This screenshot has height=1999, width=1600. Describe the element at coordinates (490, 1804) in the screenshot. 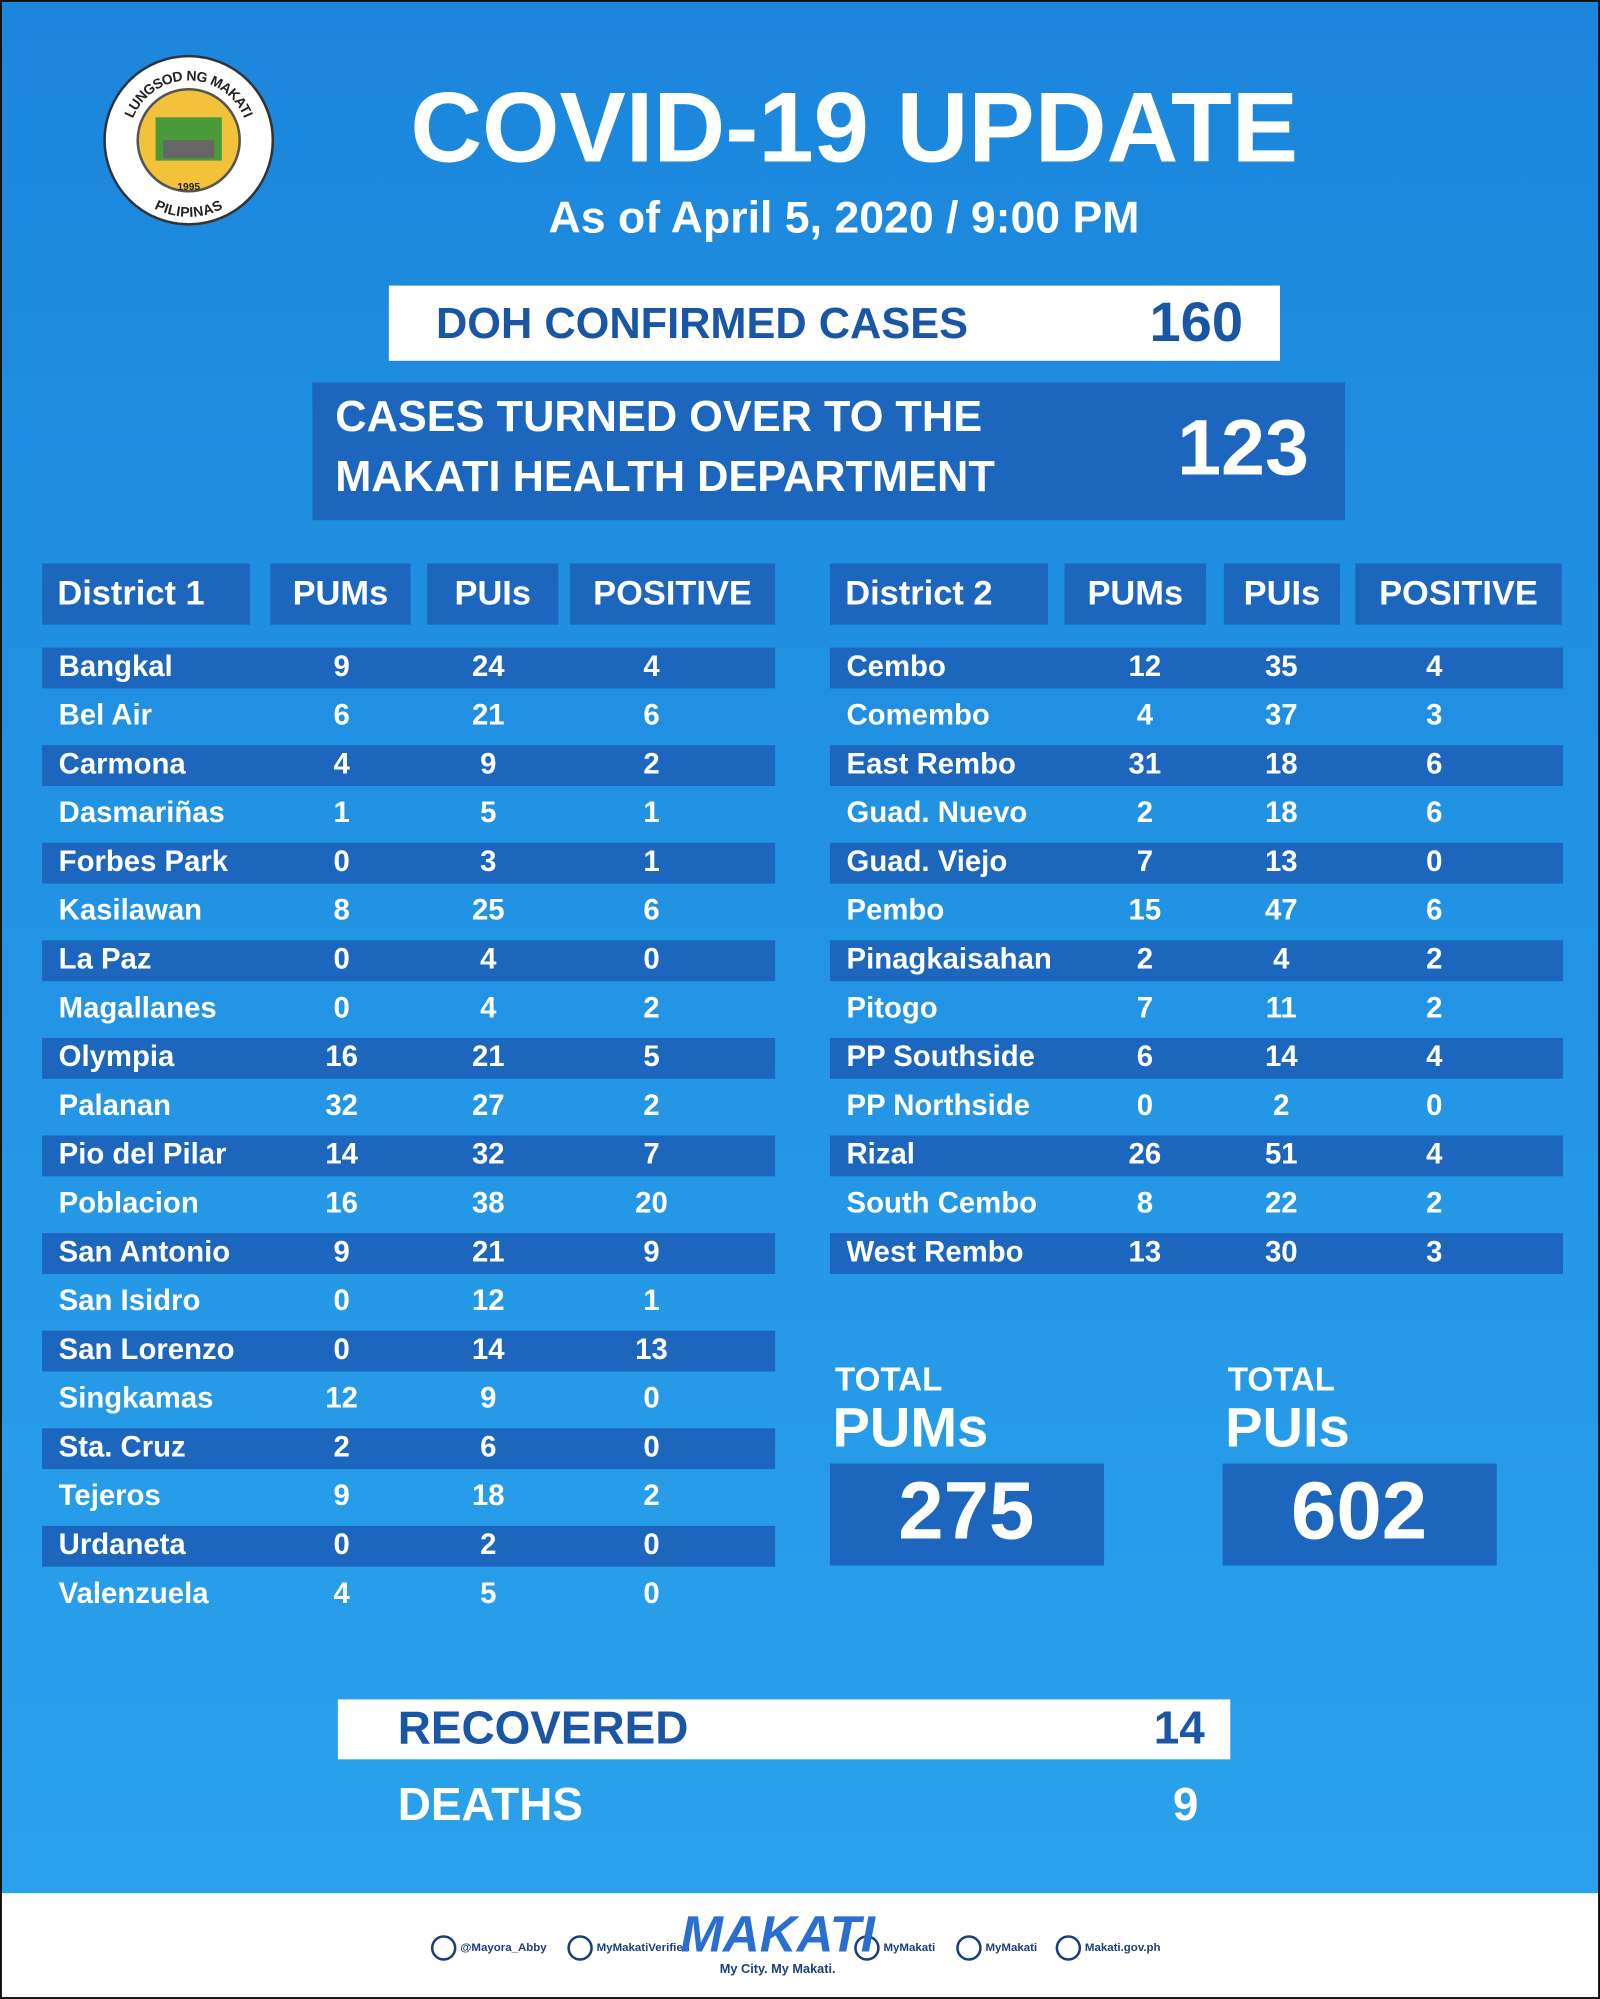

I see `deaths-label: DEATHS` at that location.